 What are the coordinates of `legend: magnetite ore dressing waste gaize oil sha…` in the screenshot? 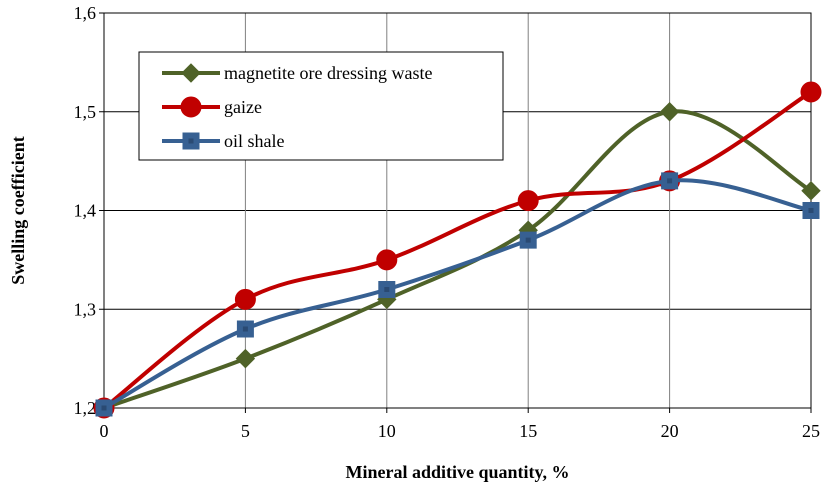 It's located at (321, 106).